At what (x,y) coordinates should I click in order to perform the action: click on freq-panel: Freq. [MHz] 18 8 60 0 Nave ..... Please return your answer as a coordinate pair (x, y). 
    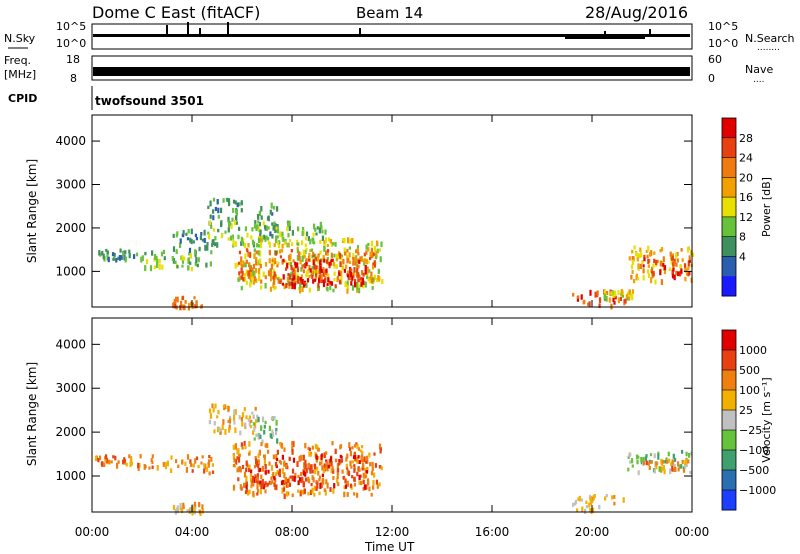
    Looking at the image, I should click on (388, 69).